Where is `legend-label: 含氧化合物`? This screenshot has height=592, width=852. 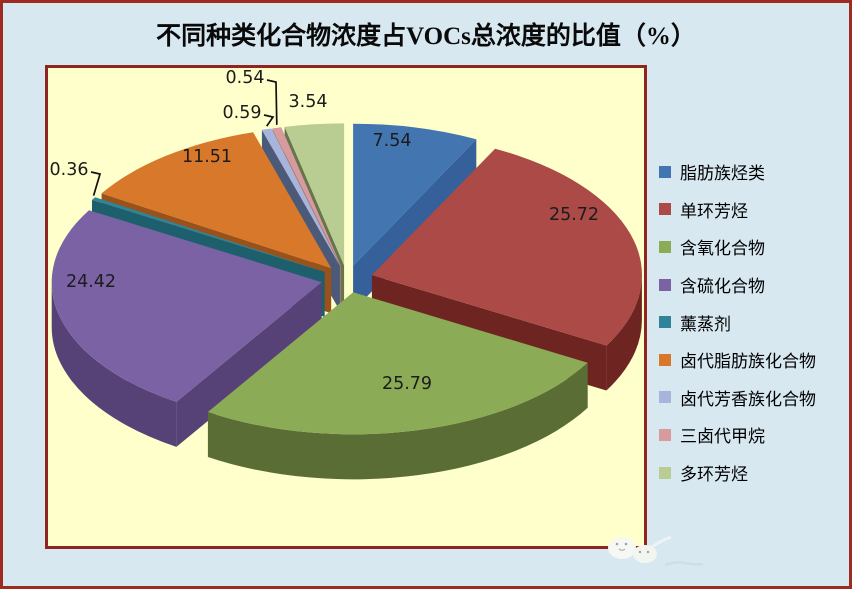 legend-label: 含氧化合物 is located at coordinates (722, 249).